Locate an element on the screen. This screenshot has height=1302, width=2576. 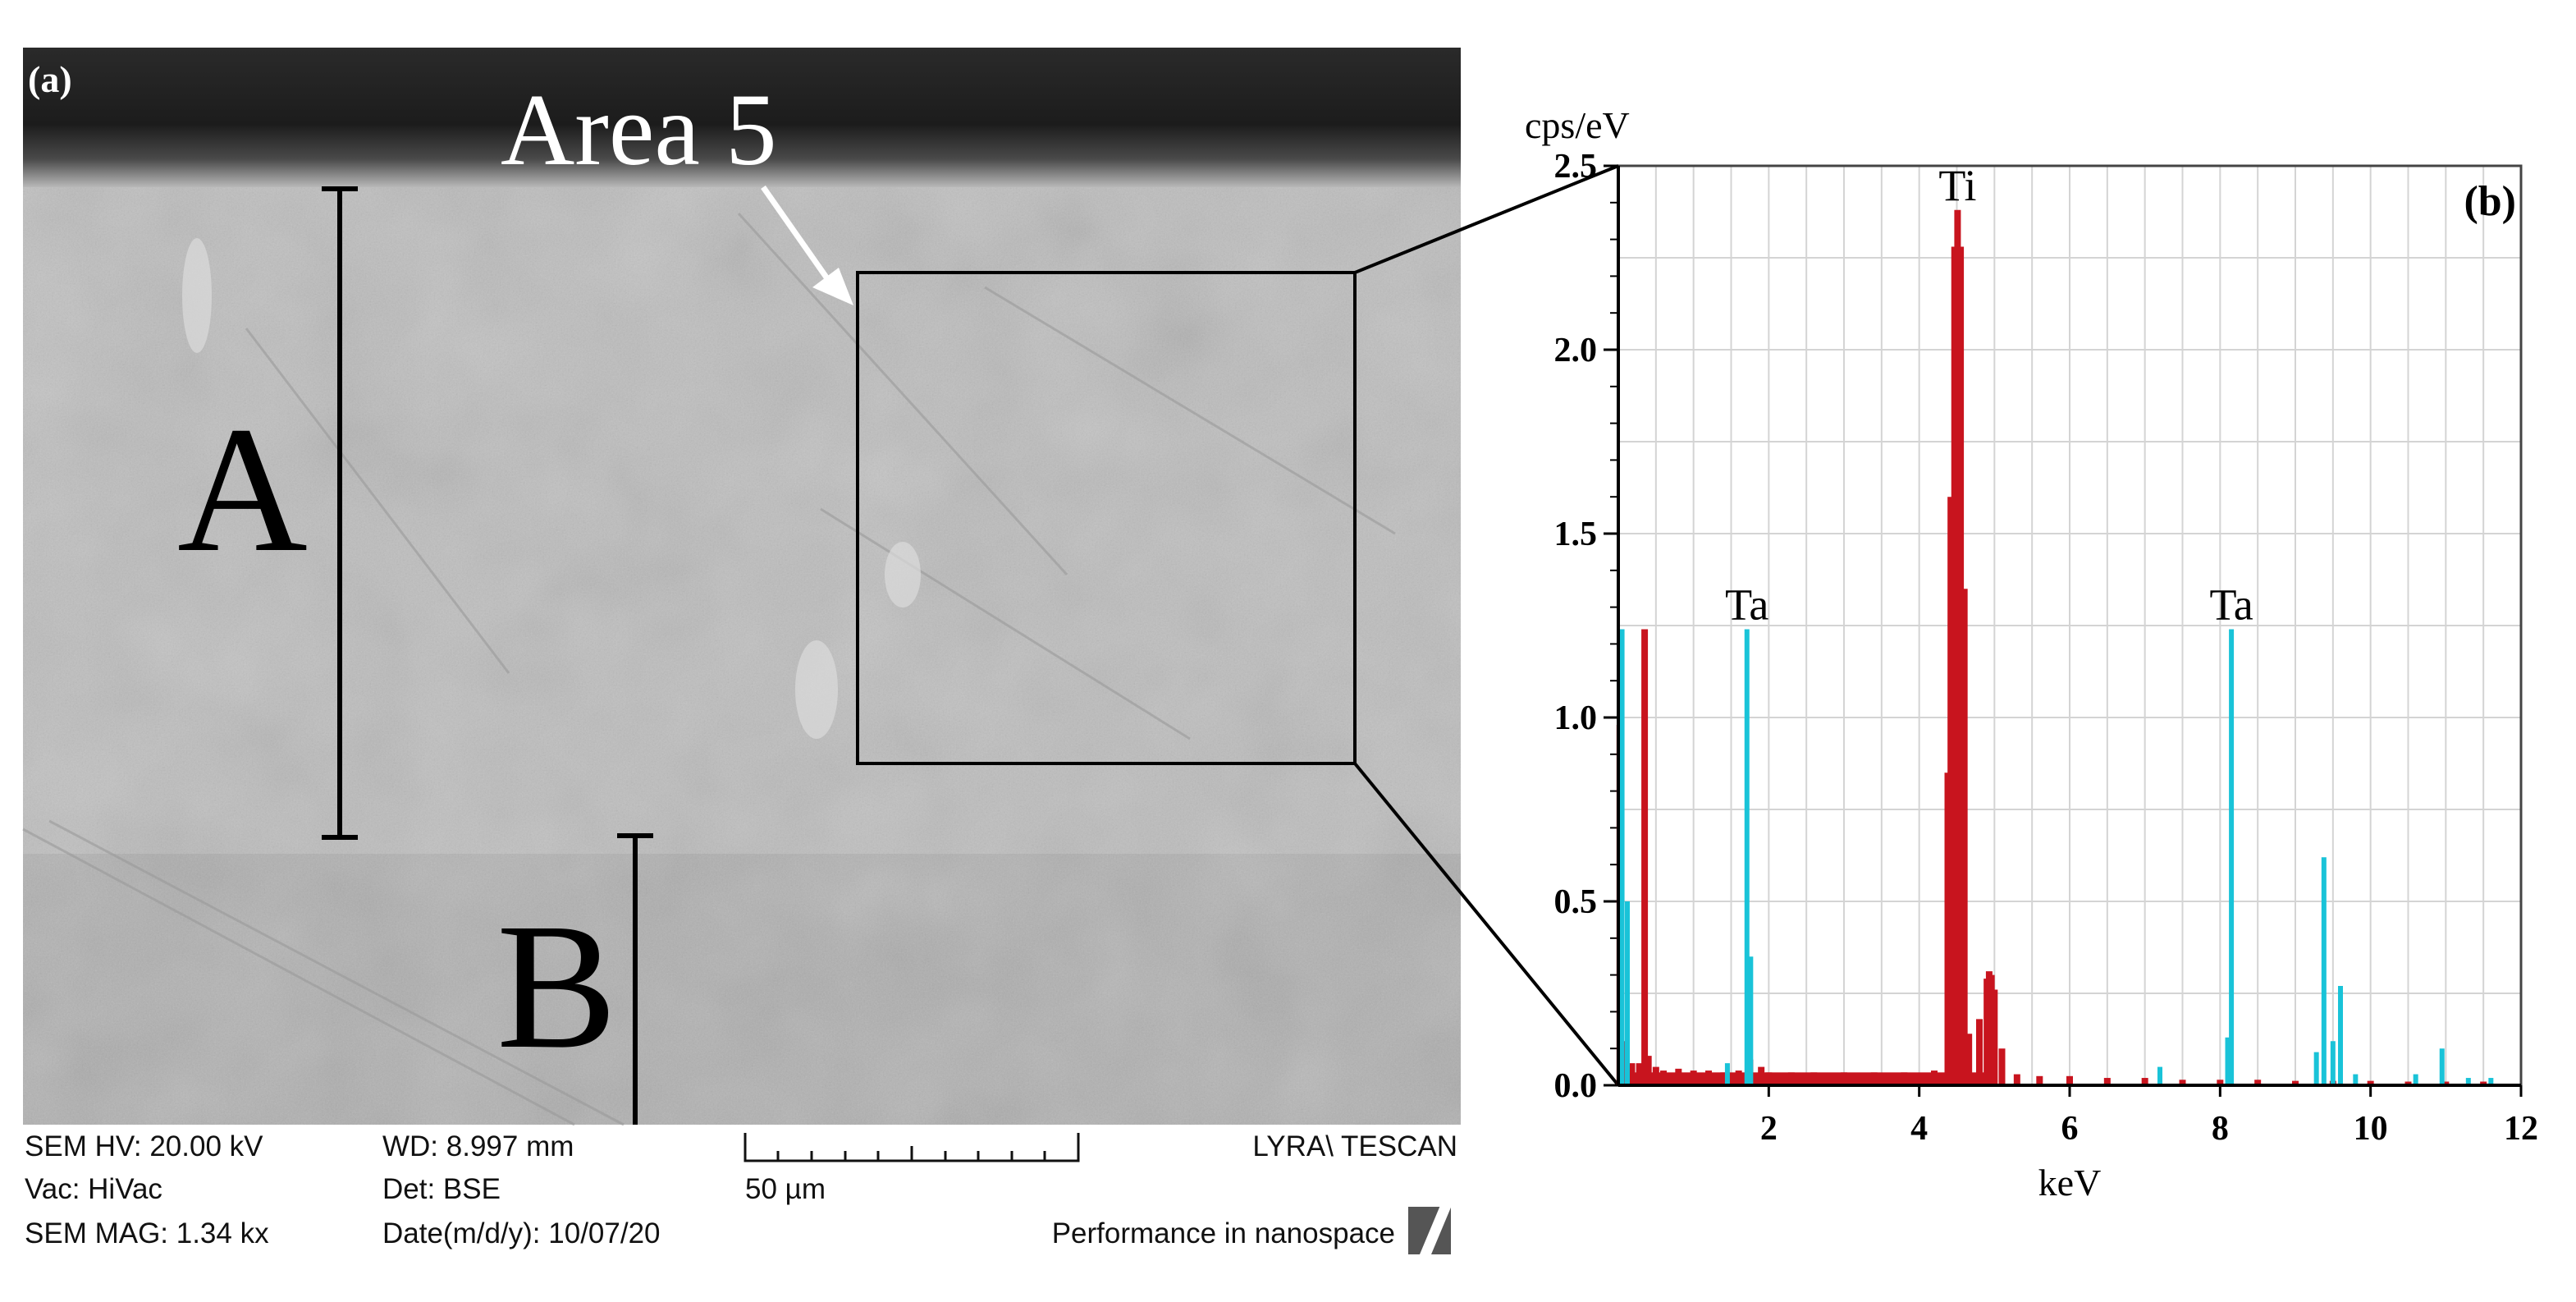
zoom-line-bottom is located at coordinates (1486, 924).